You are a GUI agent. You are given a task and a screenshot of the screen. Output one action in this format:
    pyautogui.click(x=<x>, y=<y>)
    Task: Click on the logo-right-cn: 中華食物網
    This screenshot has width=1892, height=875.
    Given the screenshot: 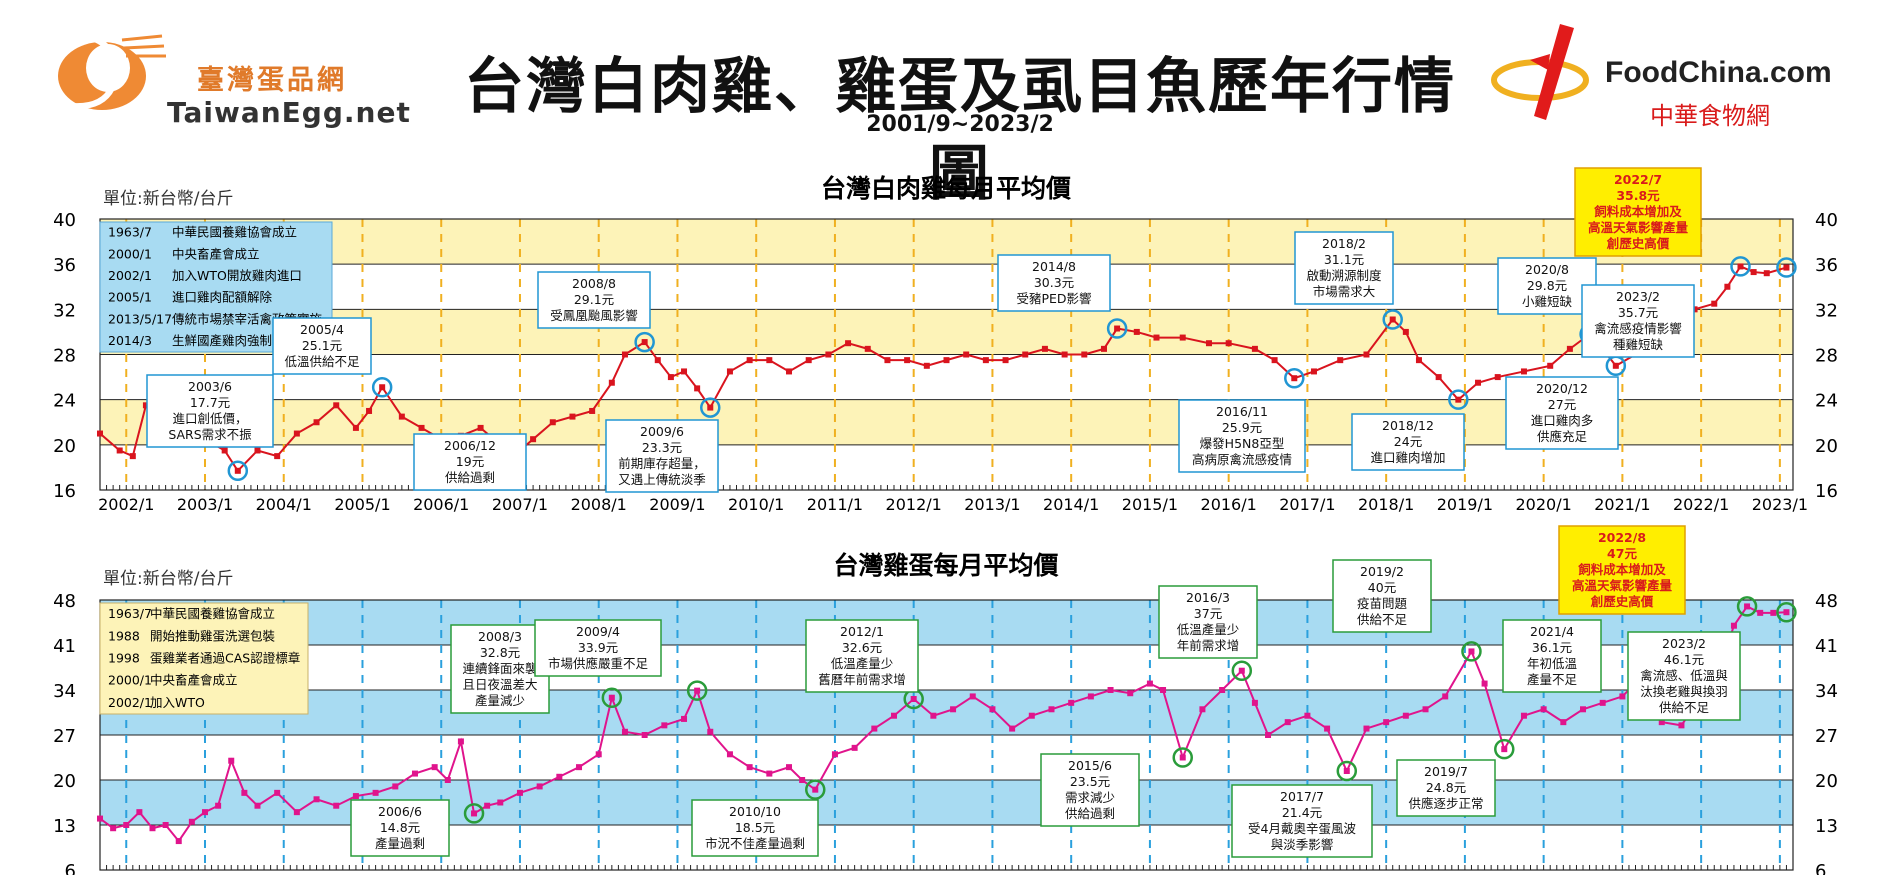 What is the action you would take?
    pyautogui.click(x=1710, y=116)
    